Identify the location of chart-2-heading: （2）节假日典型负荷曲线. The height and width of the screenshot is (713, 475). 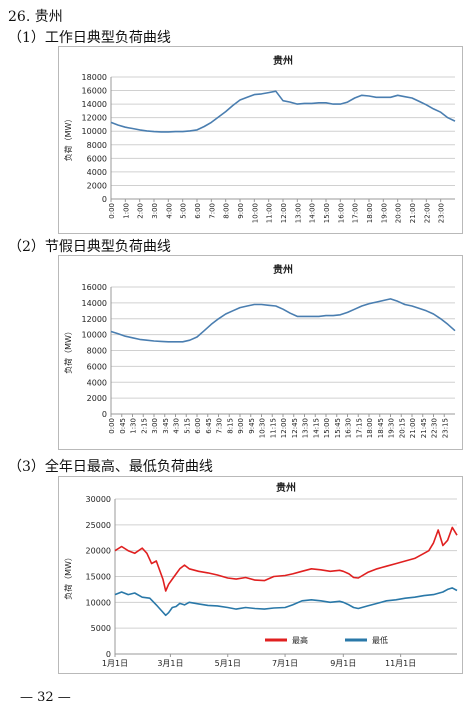
(89, 247).